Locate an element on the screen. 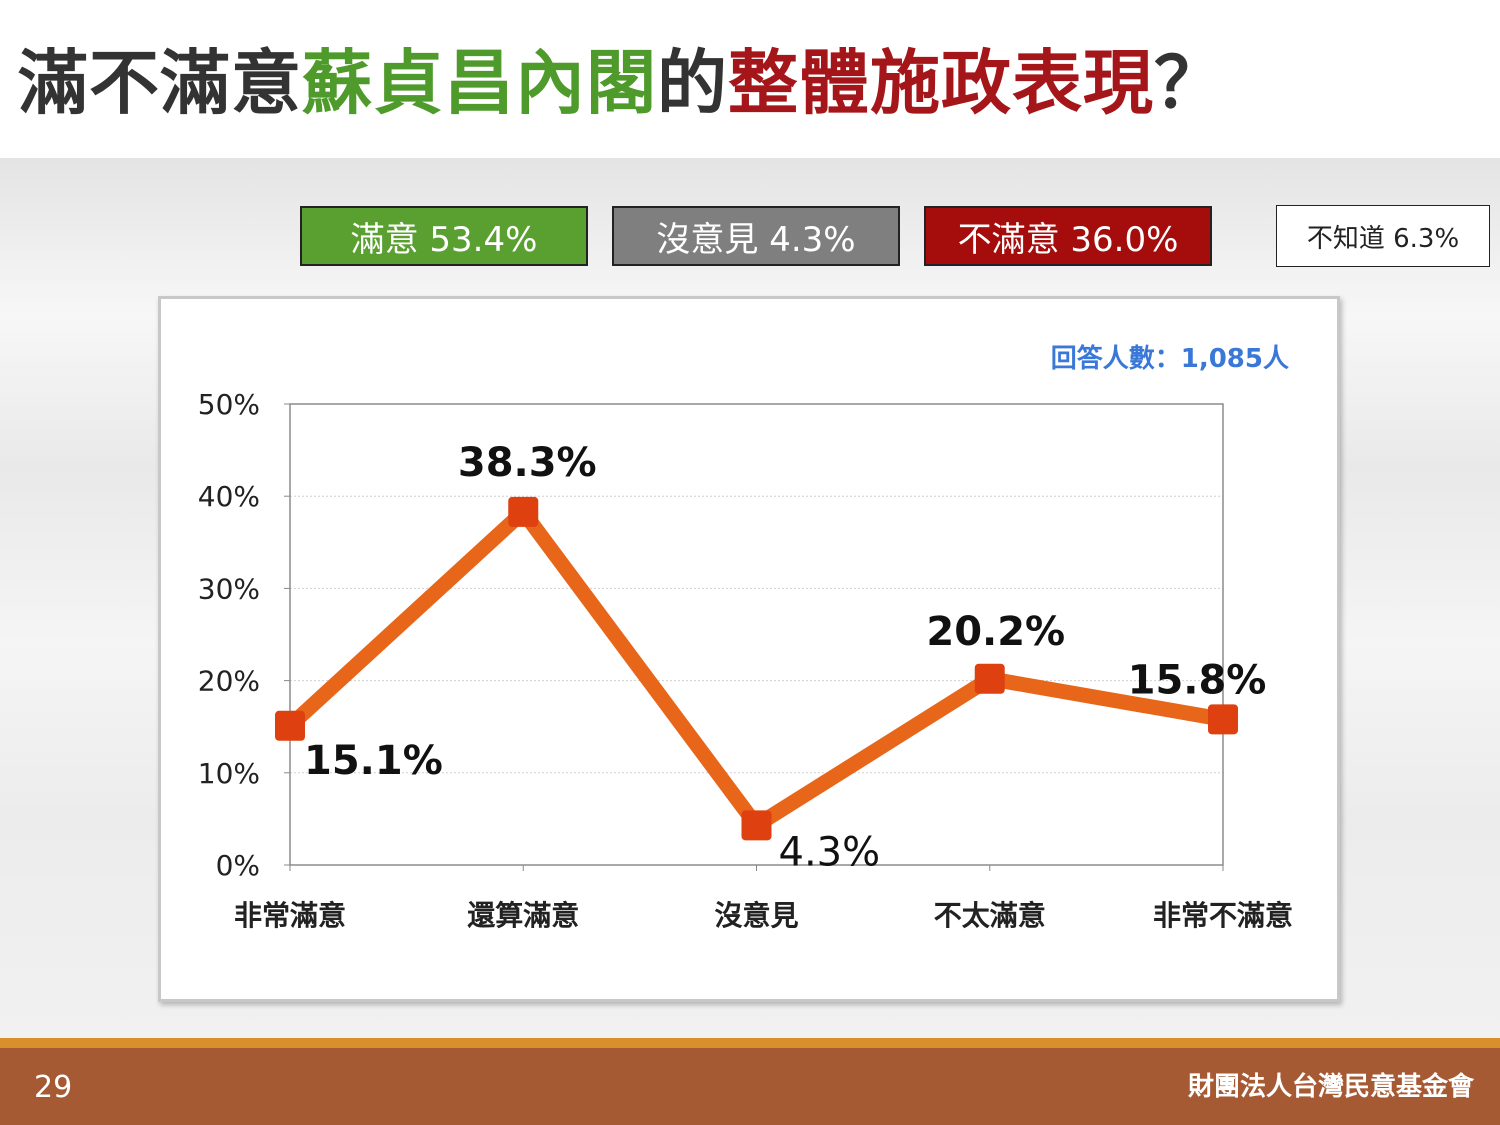  footer-bar: 29 財團法人台灣民意基金會 is located at coordinates (750, 1086).